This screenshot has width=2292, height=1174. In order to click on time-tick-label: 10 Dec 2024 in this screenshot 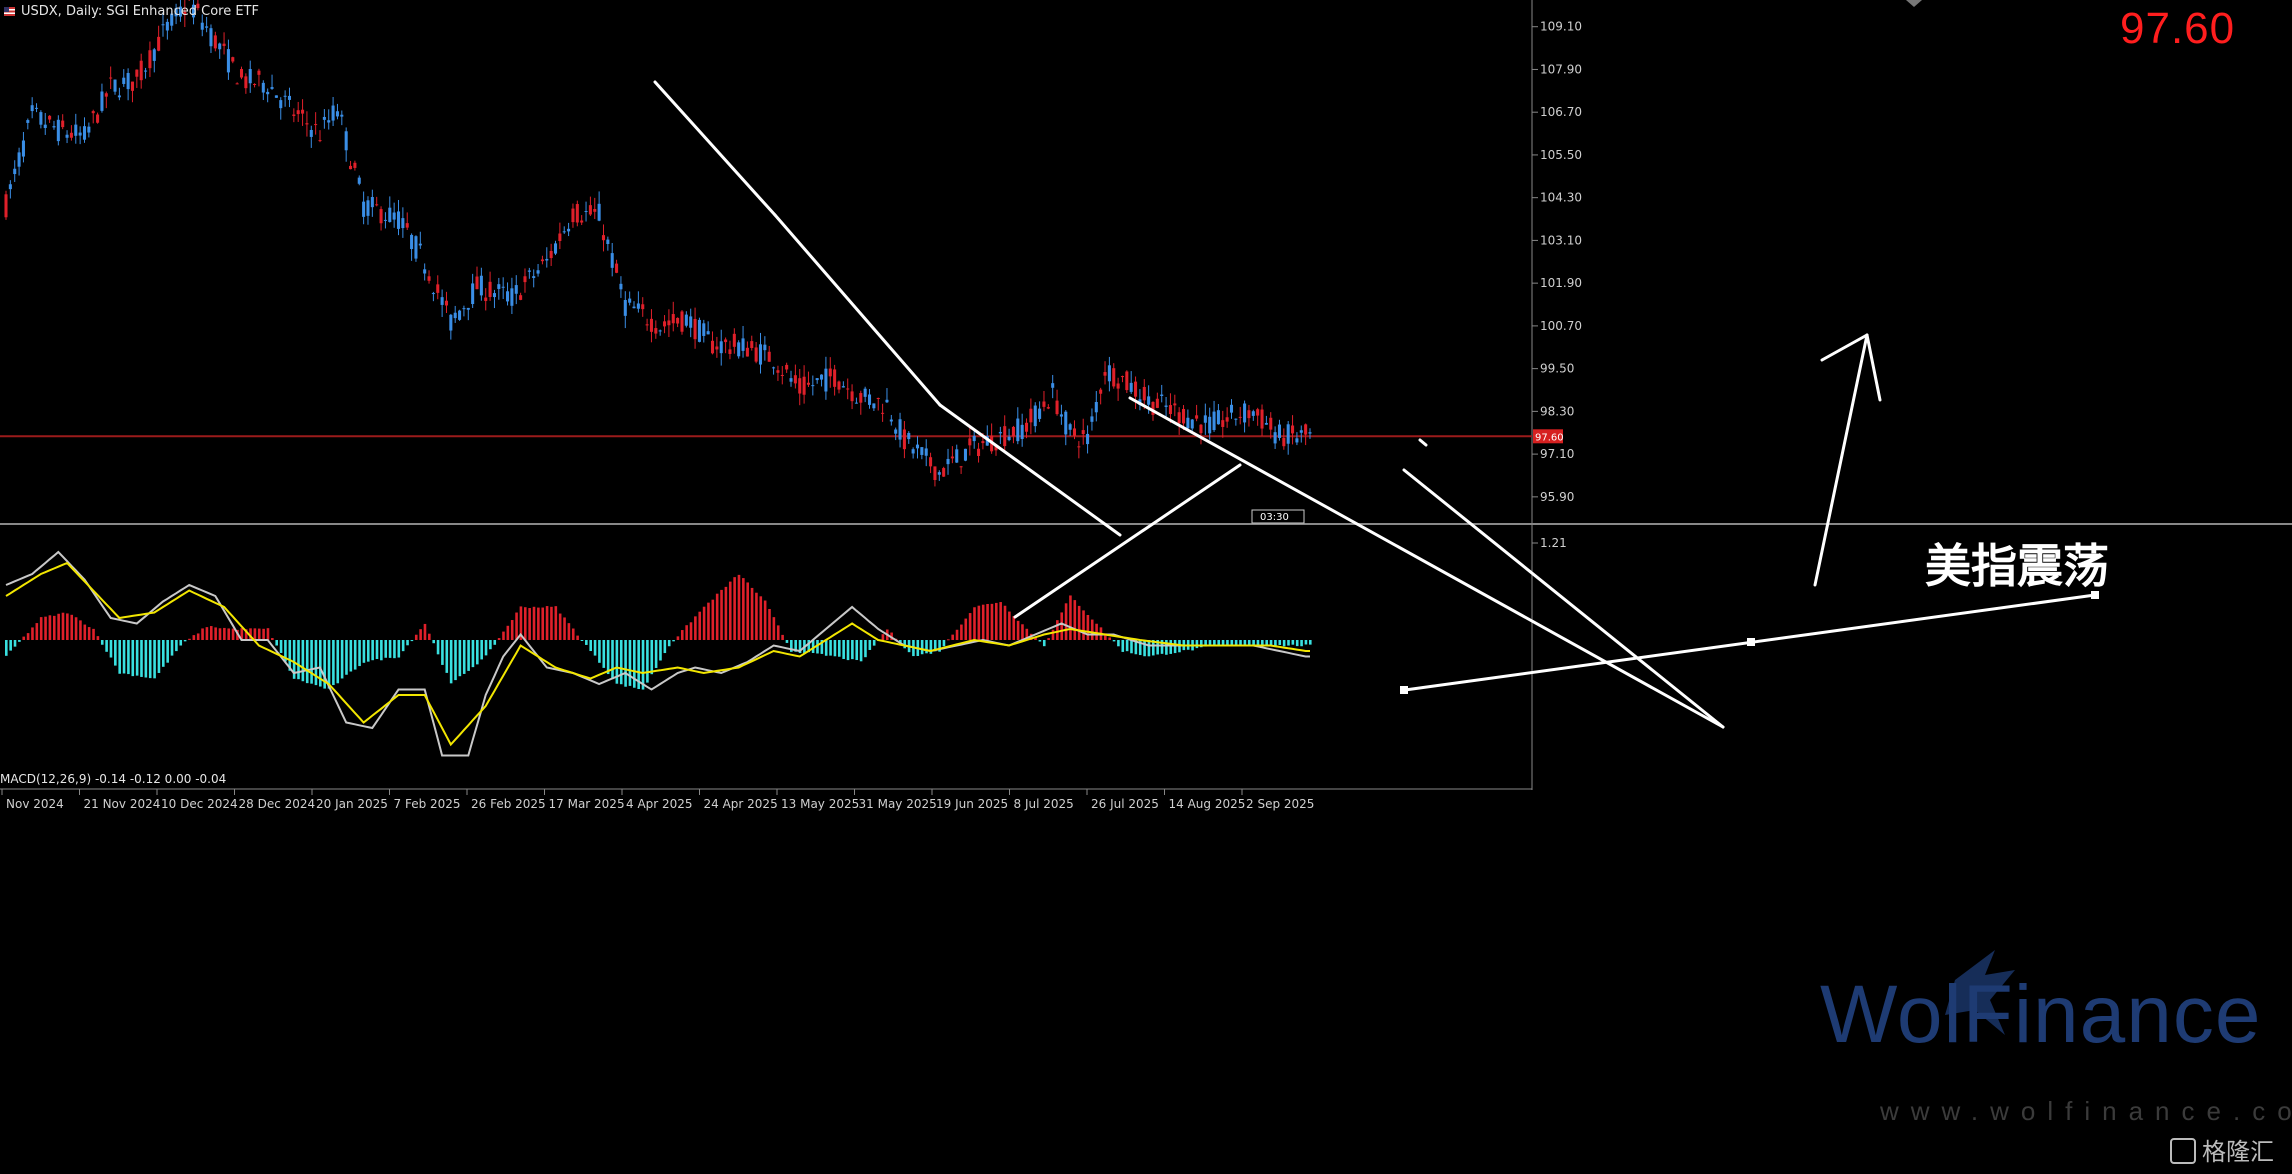, I will do `click(199, 804)`.